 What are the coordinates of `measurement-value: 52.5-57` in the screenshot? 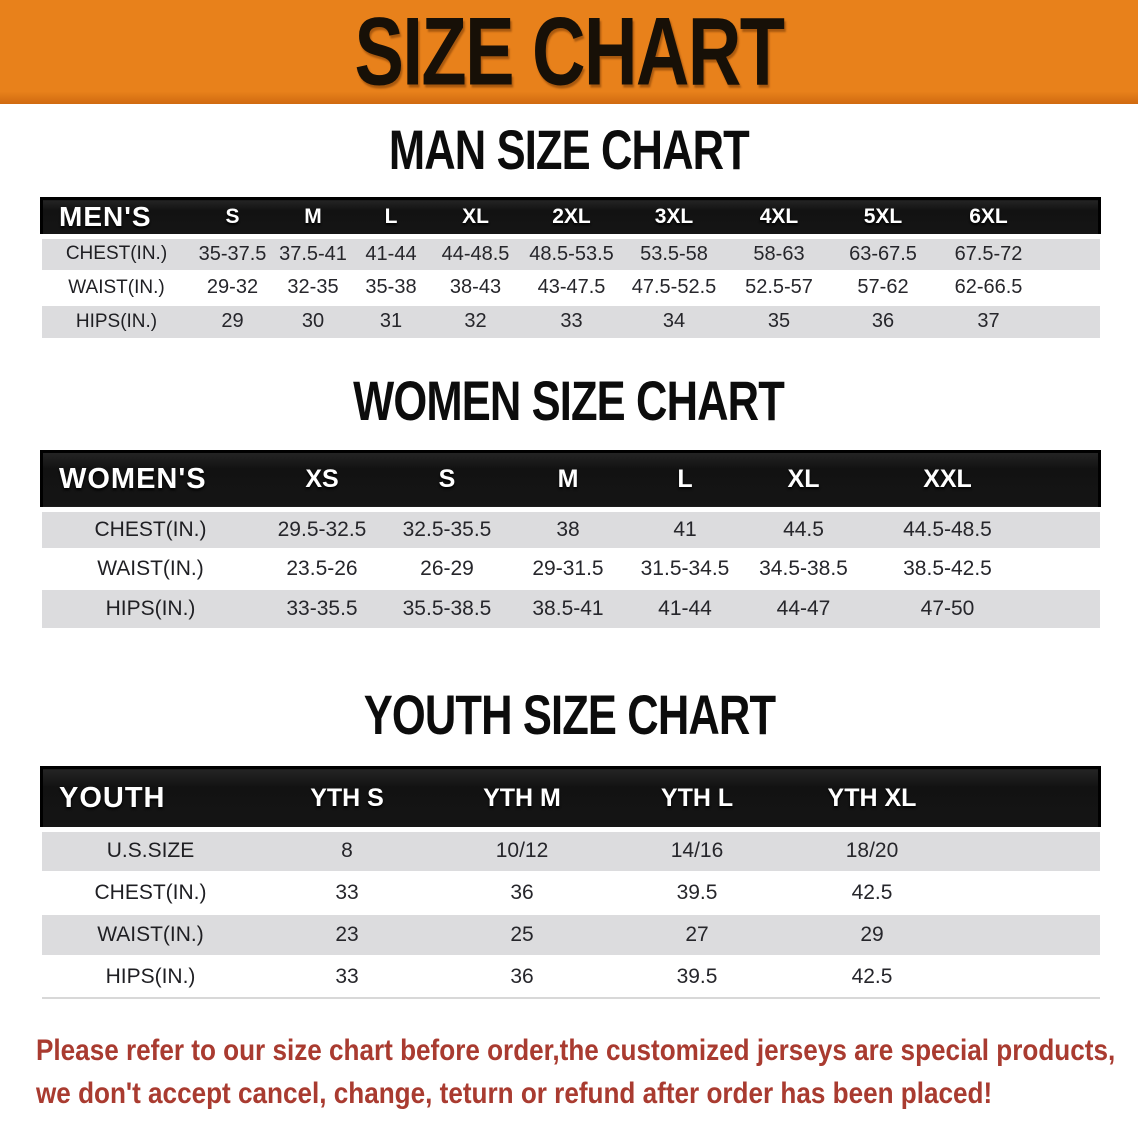 It's located at (779, 287).